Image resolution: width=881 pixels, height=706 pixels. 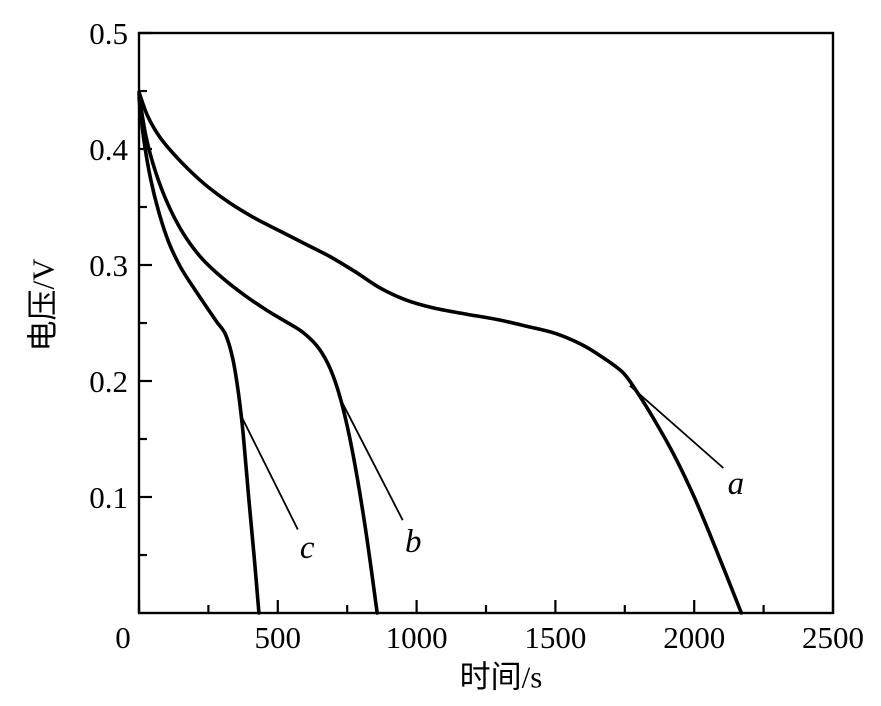 What do you see at coordinates (417, 637) in the screenshot?
I see `x-tick-label: 1000` at bounding box center [417, 637].